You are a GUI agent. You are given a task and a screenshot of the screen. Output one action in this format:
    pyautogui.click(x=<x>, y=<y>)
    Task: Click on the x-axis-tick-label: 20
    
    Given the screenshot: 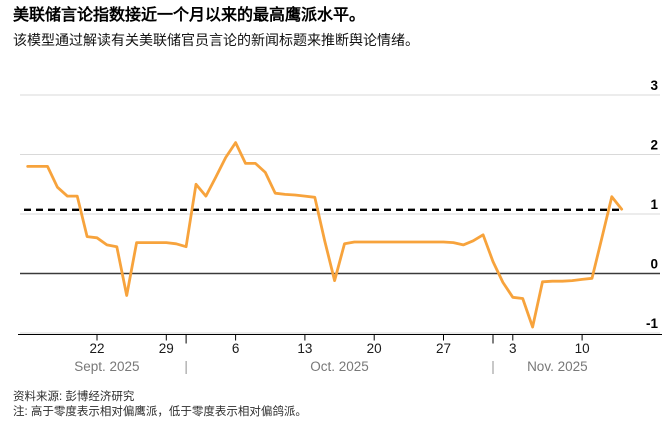 What is the action you would take?
    pyautogui.click(x=374, y=348)
    